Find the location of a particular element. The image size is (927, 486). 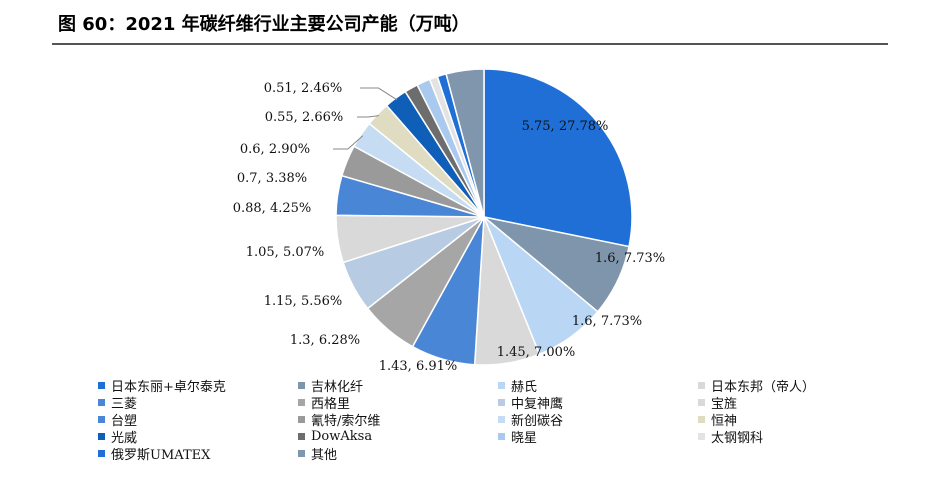

legend-label: 宝旌 is located at coordinates (724, 404).